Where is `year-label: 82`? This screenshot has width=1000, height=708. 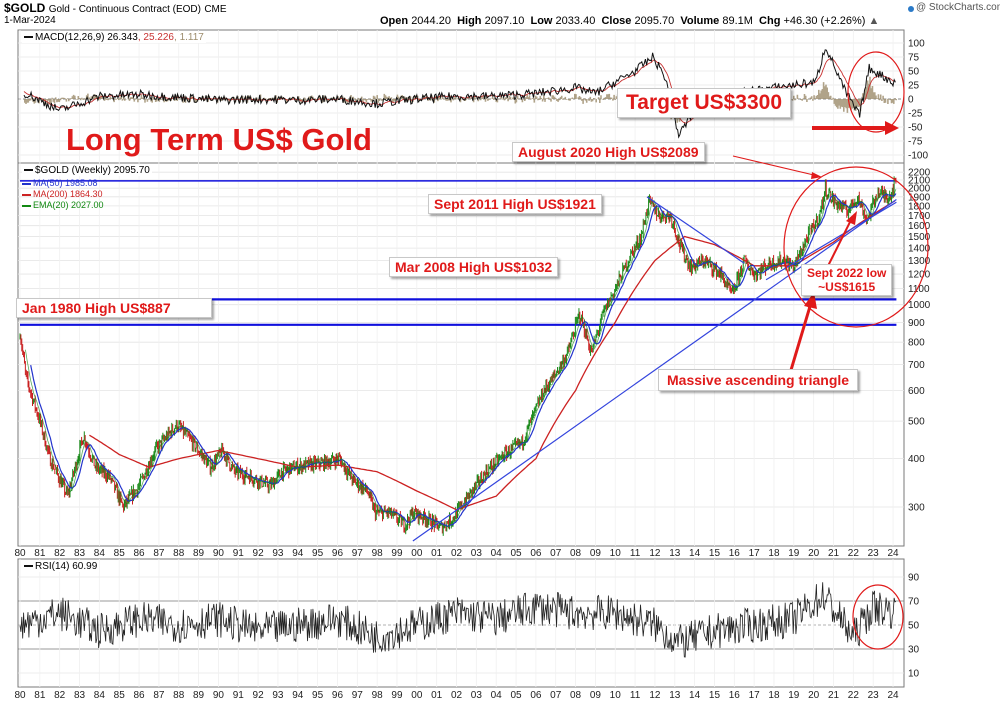
year-label: 82 is located at coordinates (60, 695).